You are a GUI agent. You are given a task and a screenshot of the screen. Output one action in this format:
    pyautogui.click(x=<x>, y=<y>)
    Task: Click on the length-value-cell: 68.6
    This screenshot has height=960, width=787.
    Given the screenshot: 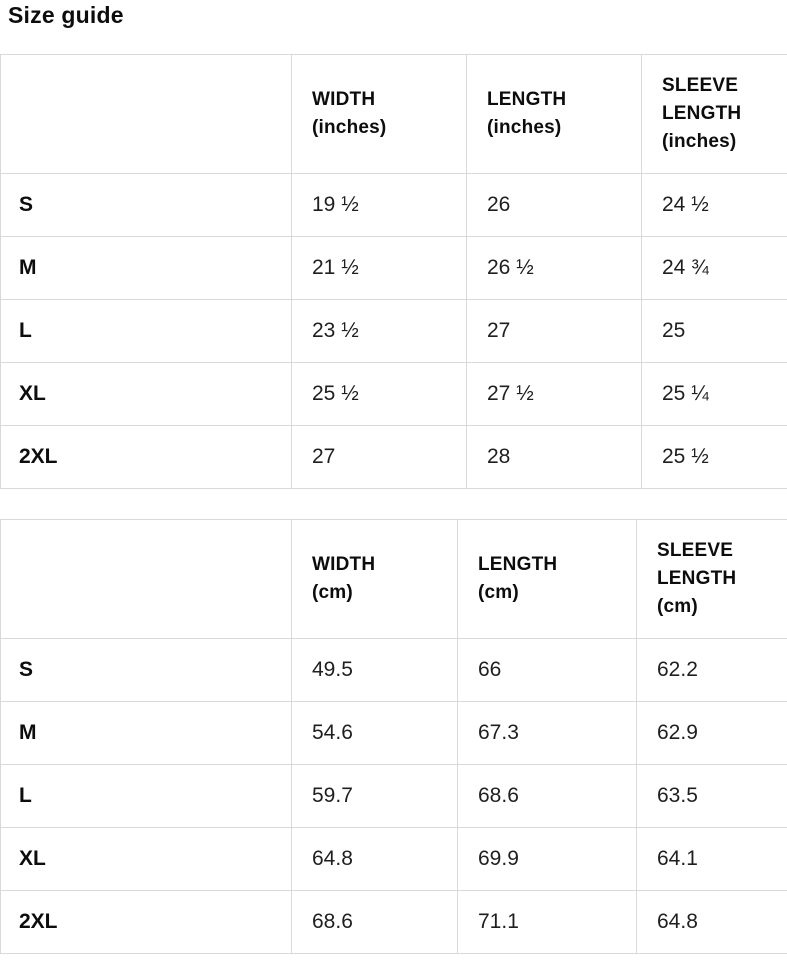 What is the action you would take?
    pyautogui.click(x=547, y=796)
    